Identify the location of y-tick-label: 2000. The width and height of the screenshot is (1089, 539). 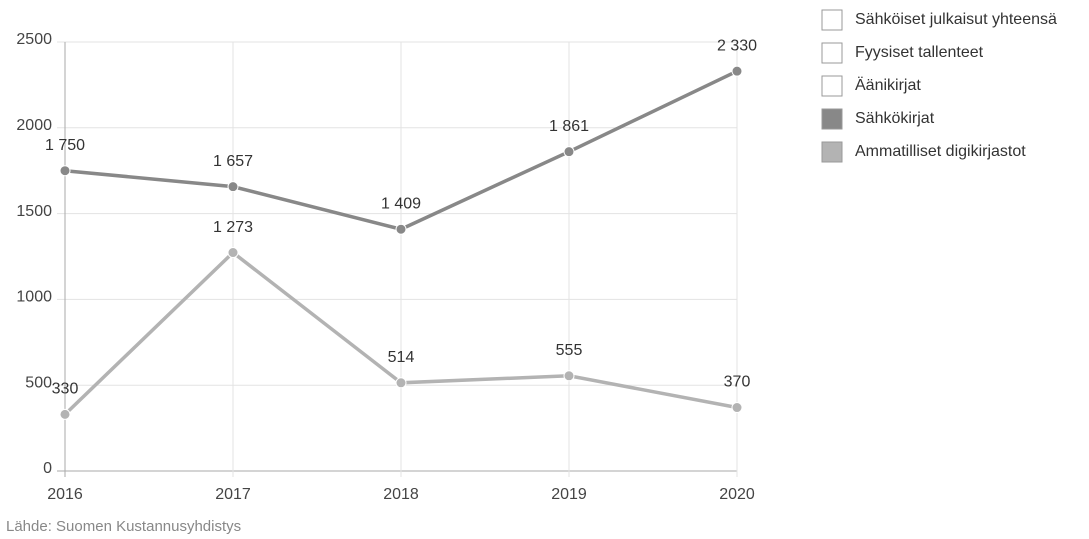
(34, 125).